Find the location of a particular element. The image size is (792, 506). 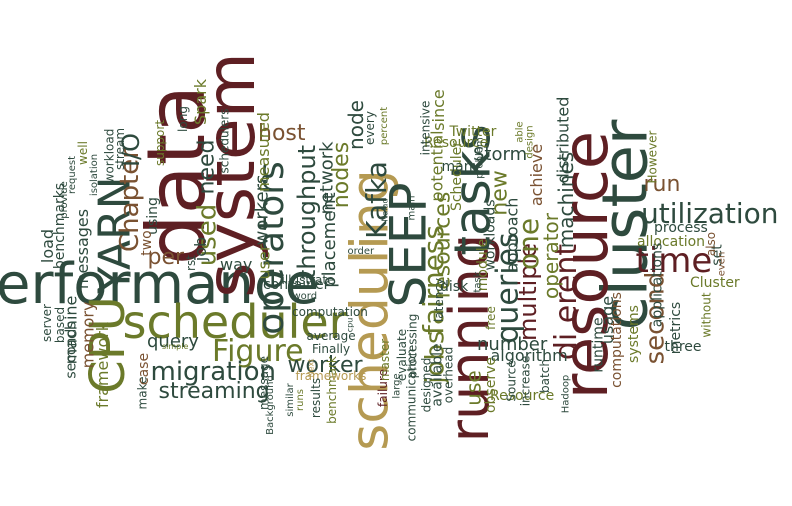

word-algorithm: algorithm is located at coordinates (529, 355).